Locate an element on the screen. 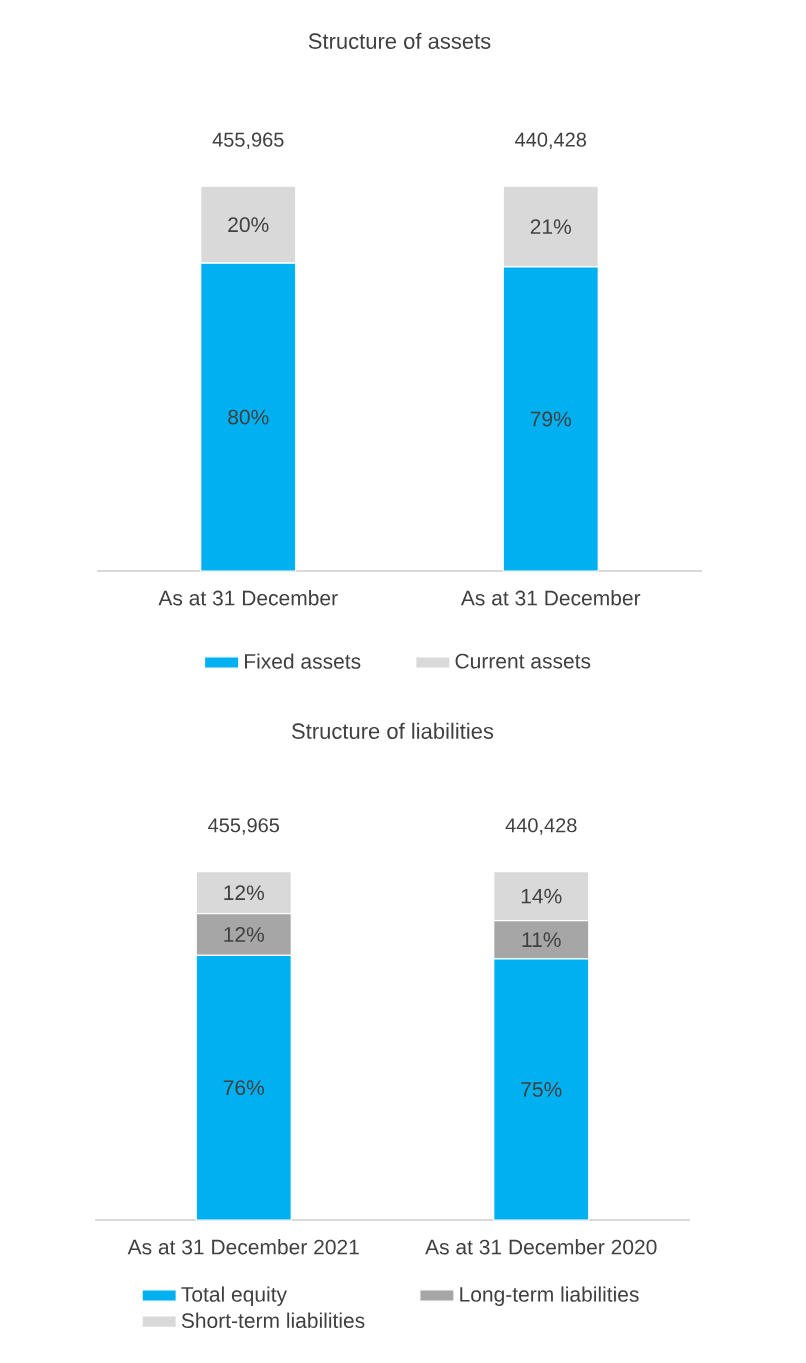  data-label: 79% is located at coordinates (550, 419).